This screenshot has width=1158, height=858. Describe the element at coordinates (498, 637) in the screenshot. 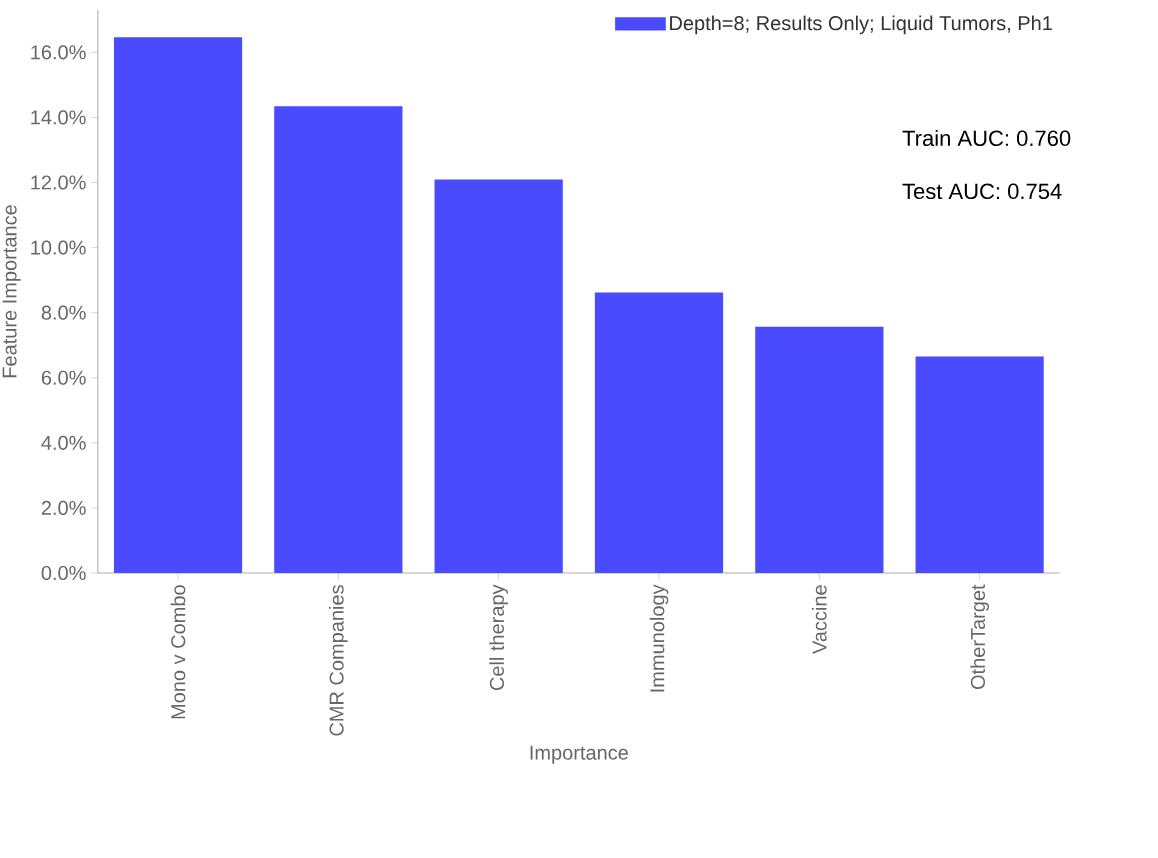

I see `x-tick-label: Cell therapy` at that location.